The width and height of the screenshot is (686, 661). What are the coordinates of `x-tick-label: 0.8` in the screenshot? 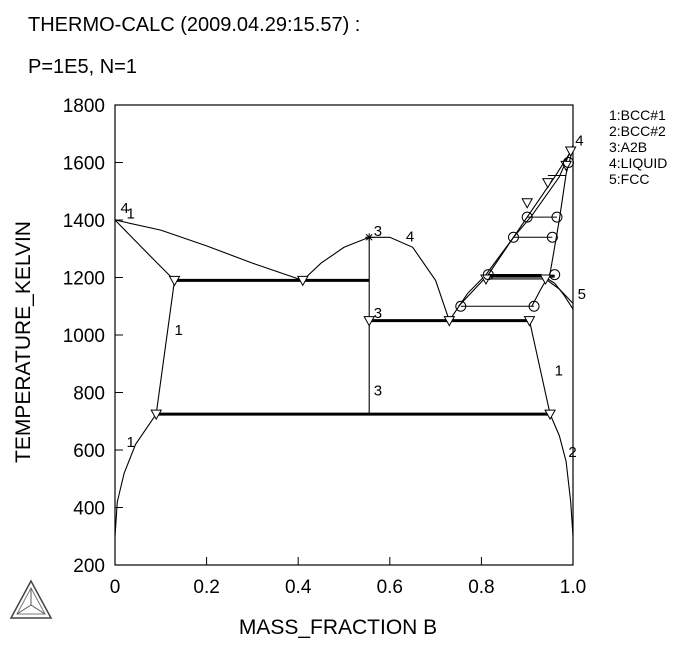 It's located at (481, 587).